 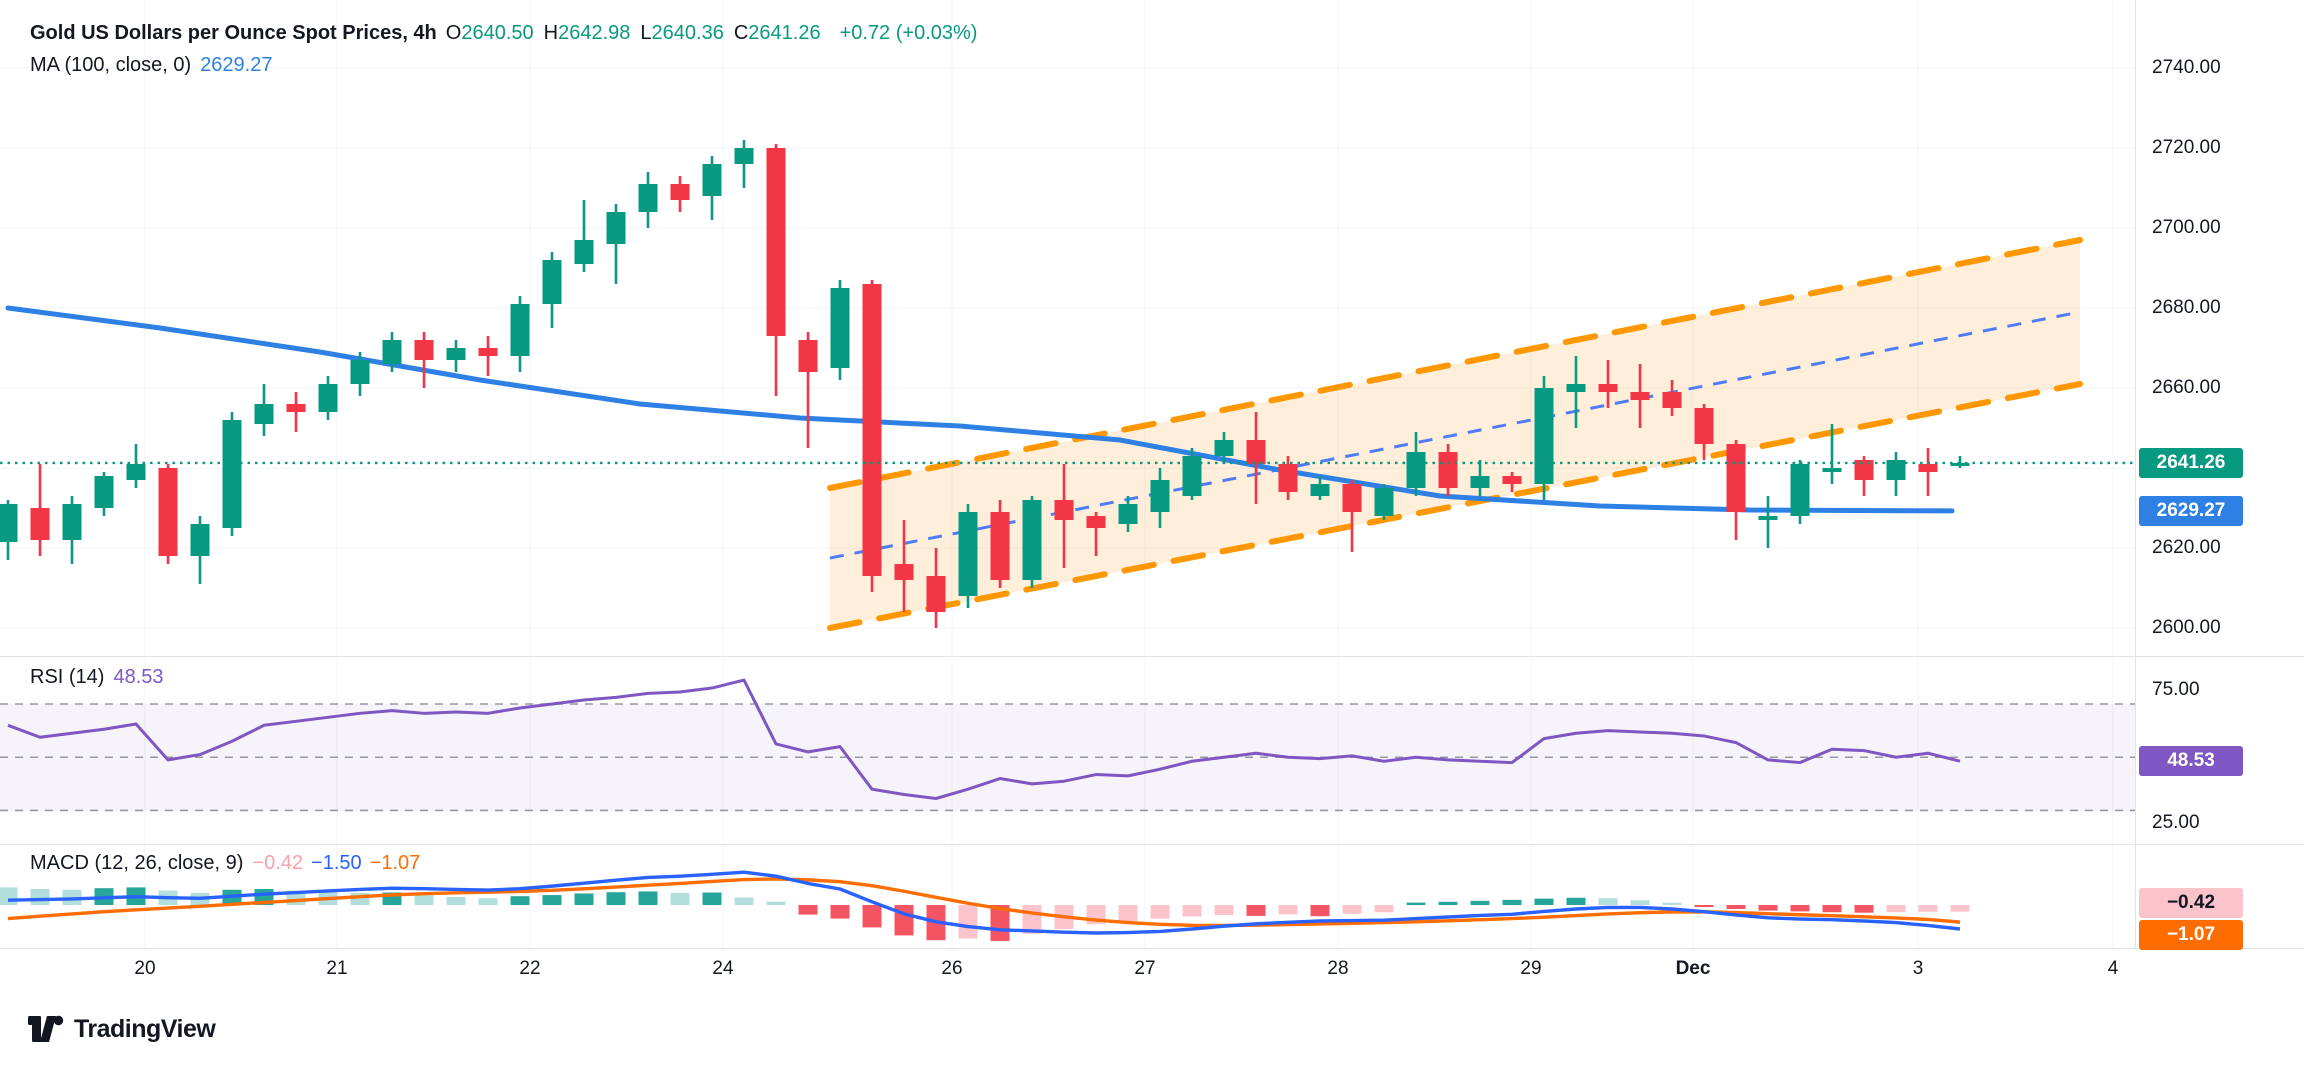 I want to click on ma-legend: MA (100, close, 0) 2629.27, so click(x=151, y=65).